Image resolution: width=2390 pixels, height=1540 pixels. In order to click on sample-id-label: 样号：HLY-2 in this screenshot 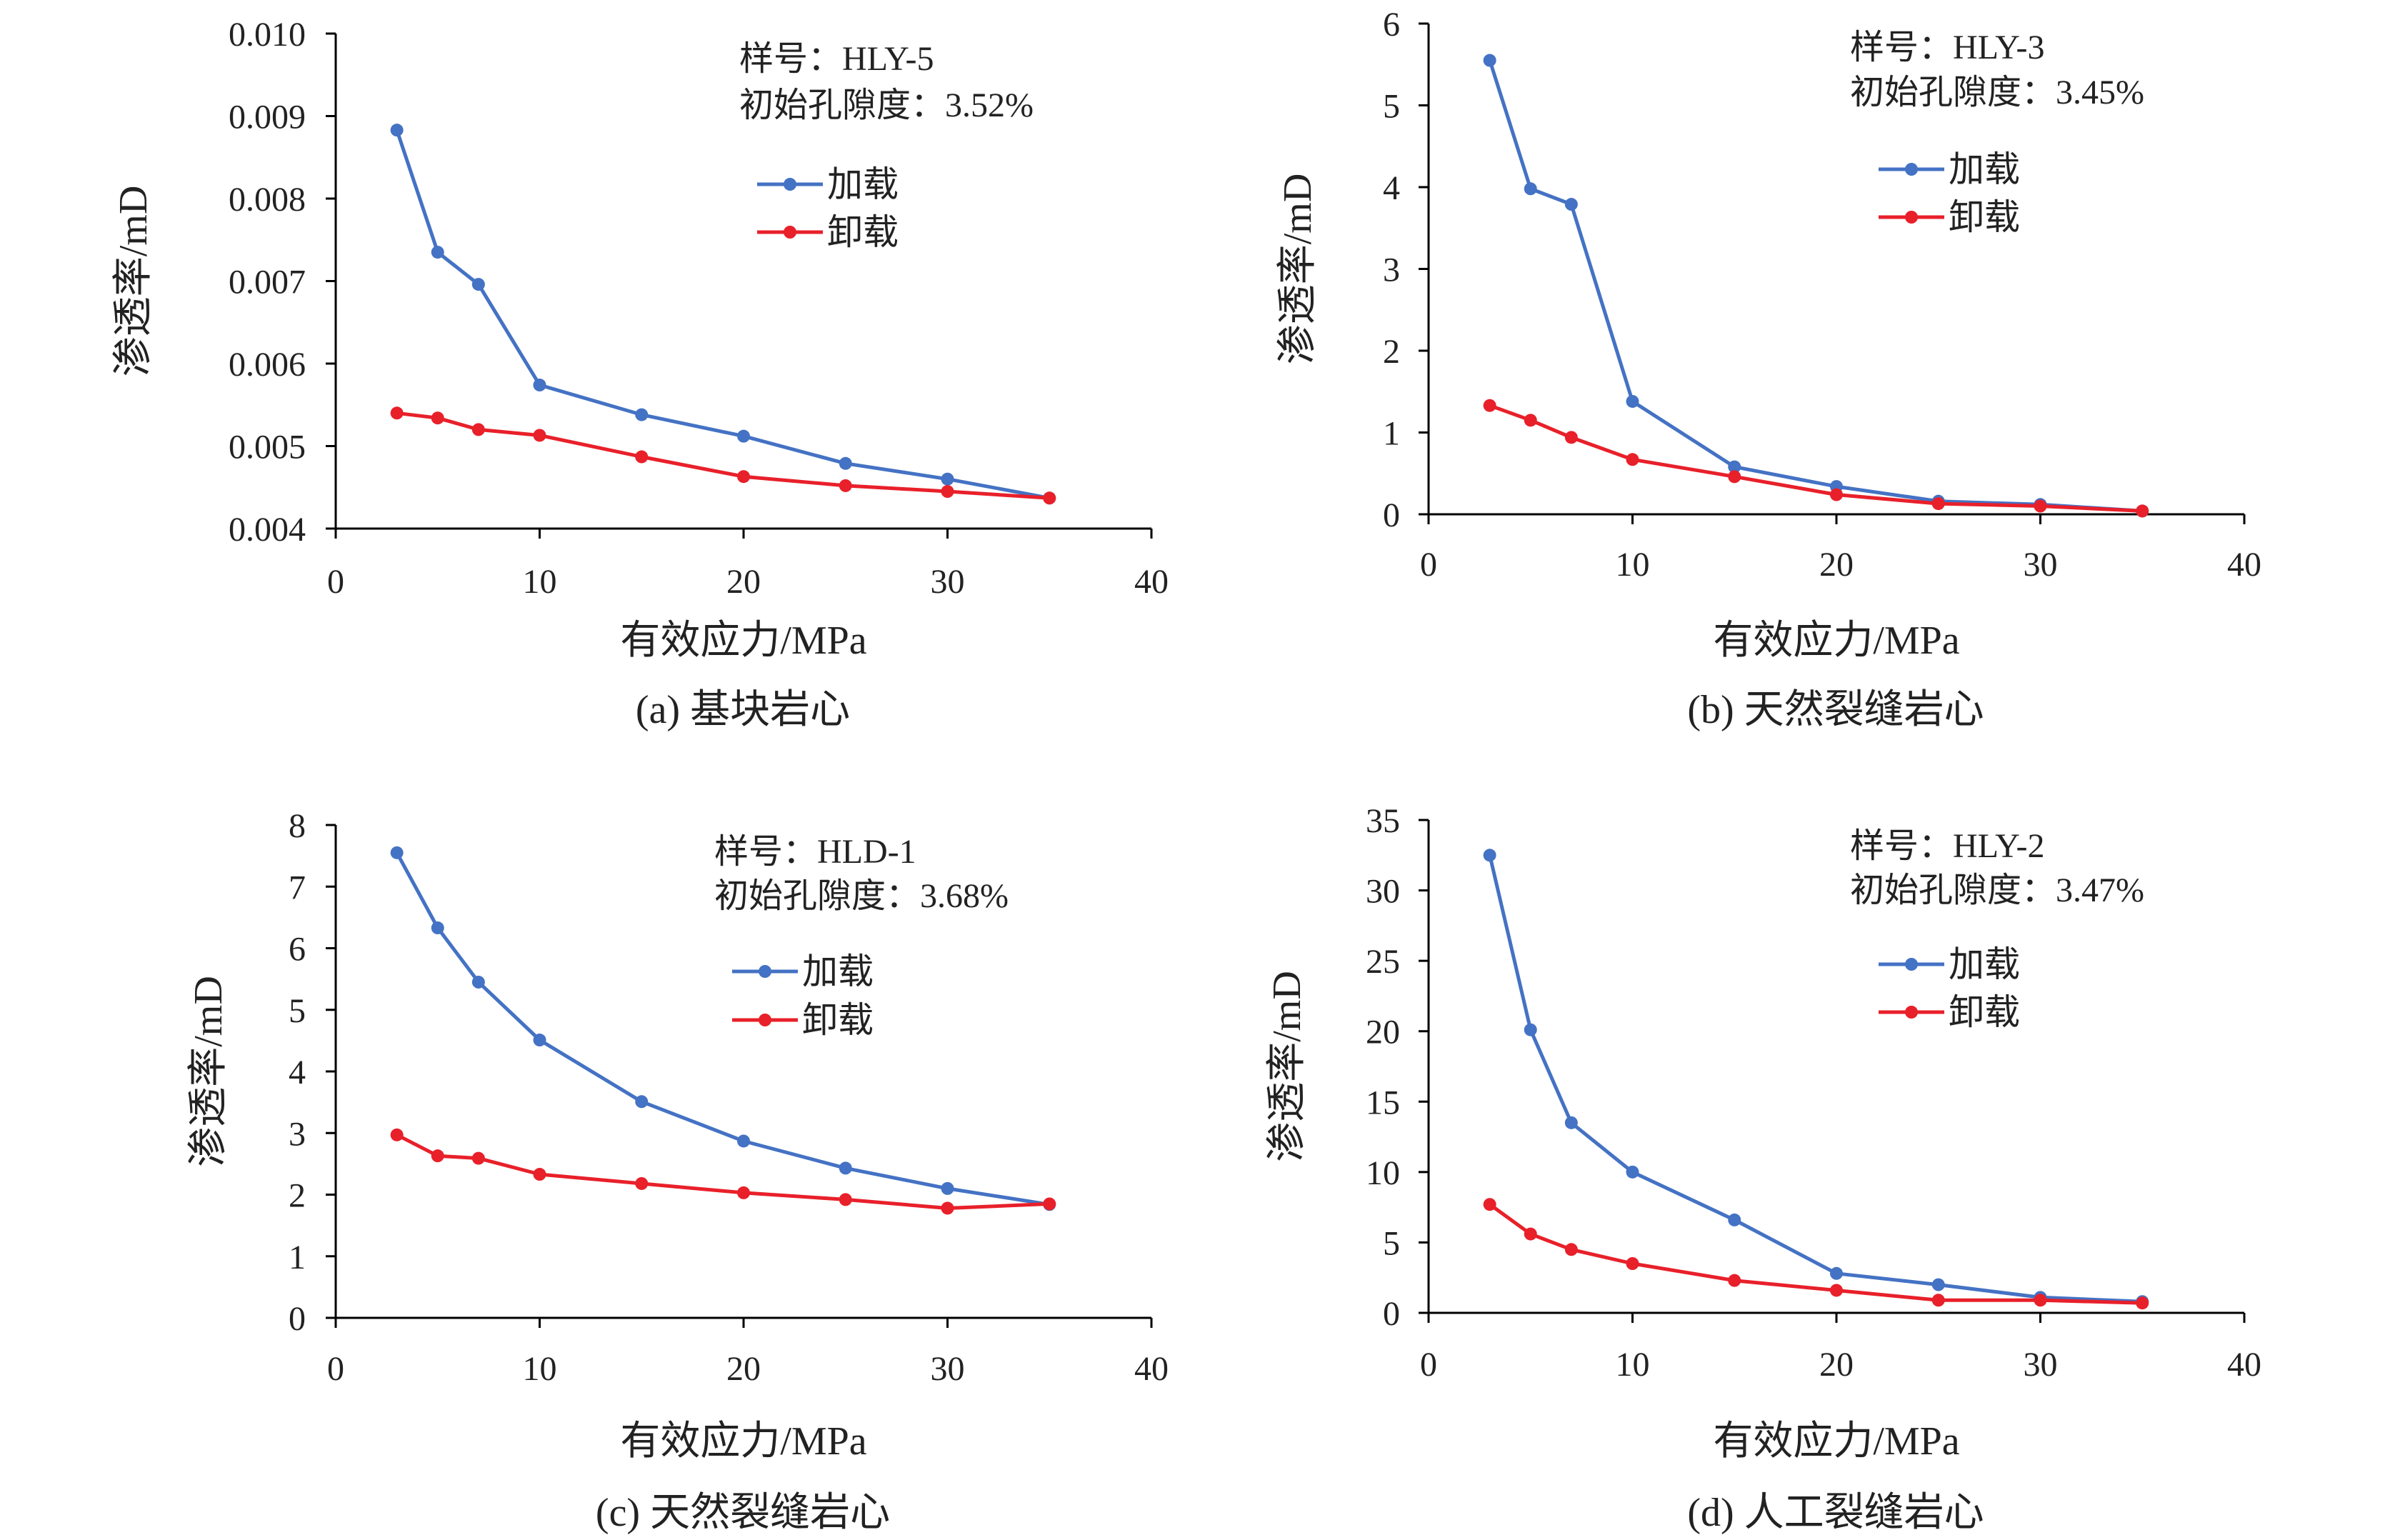, I will do `click(1947, 846)`.